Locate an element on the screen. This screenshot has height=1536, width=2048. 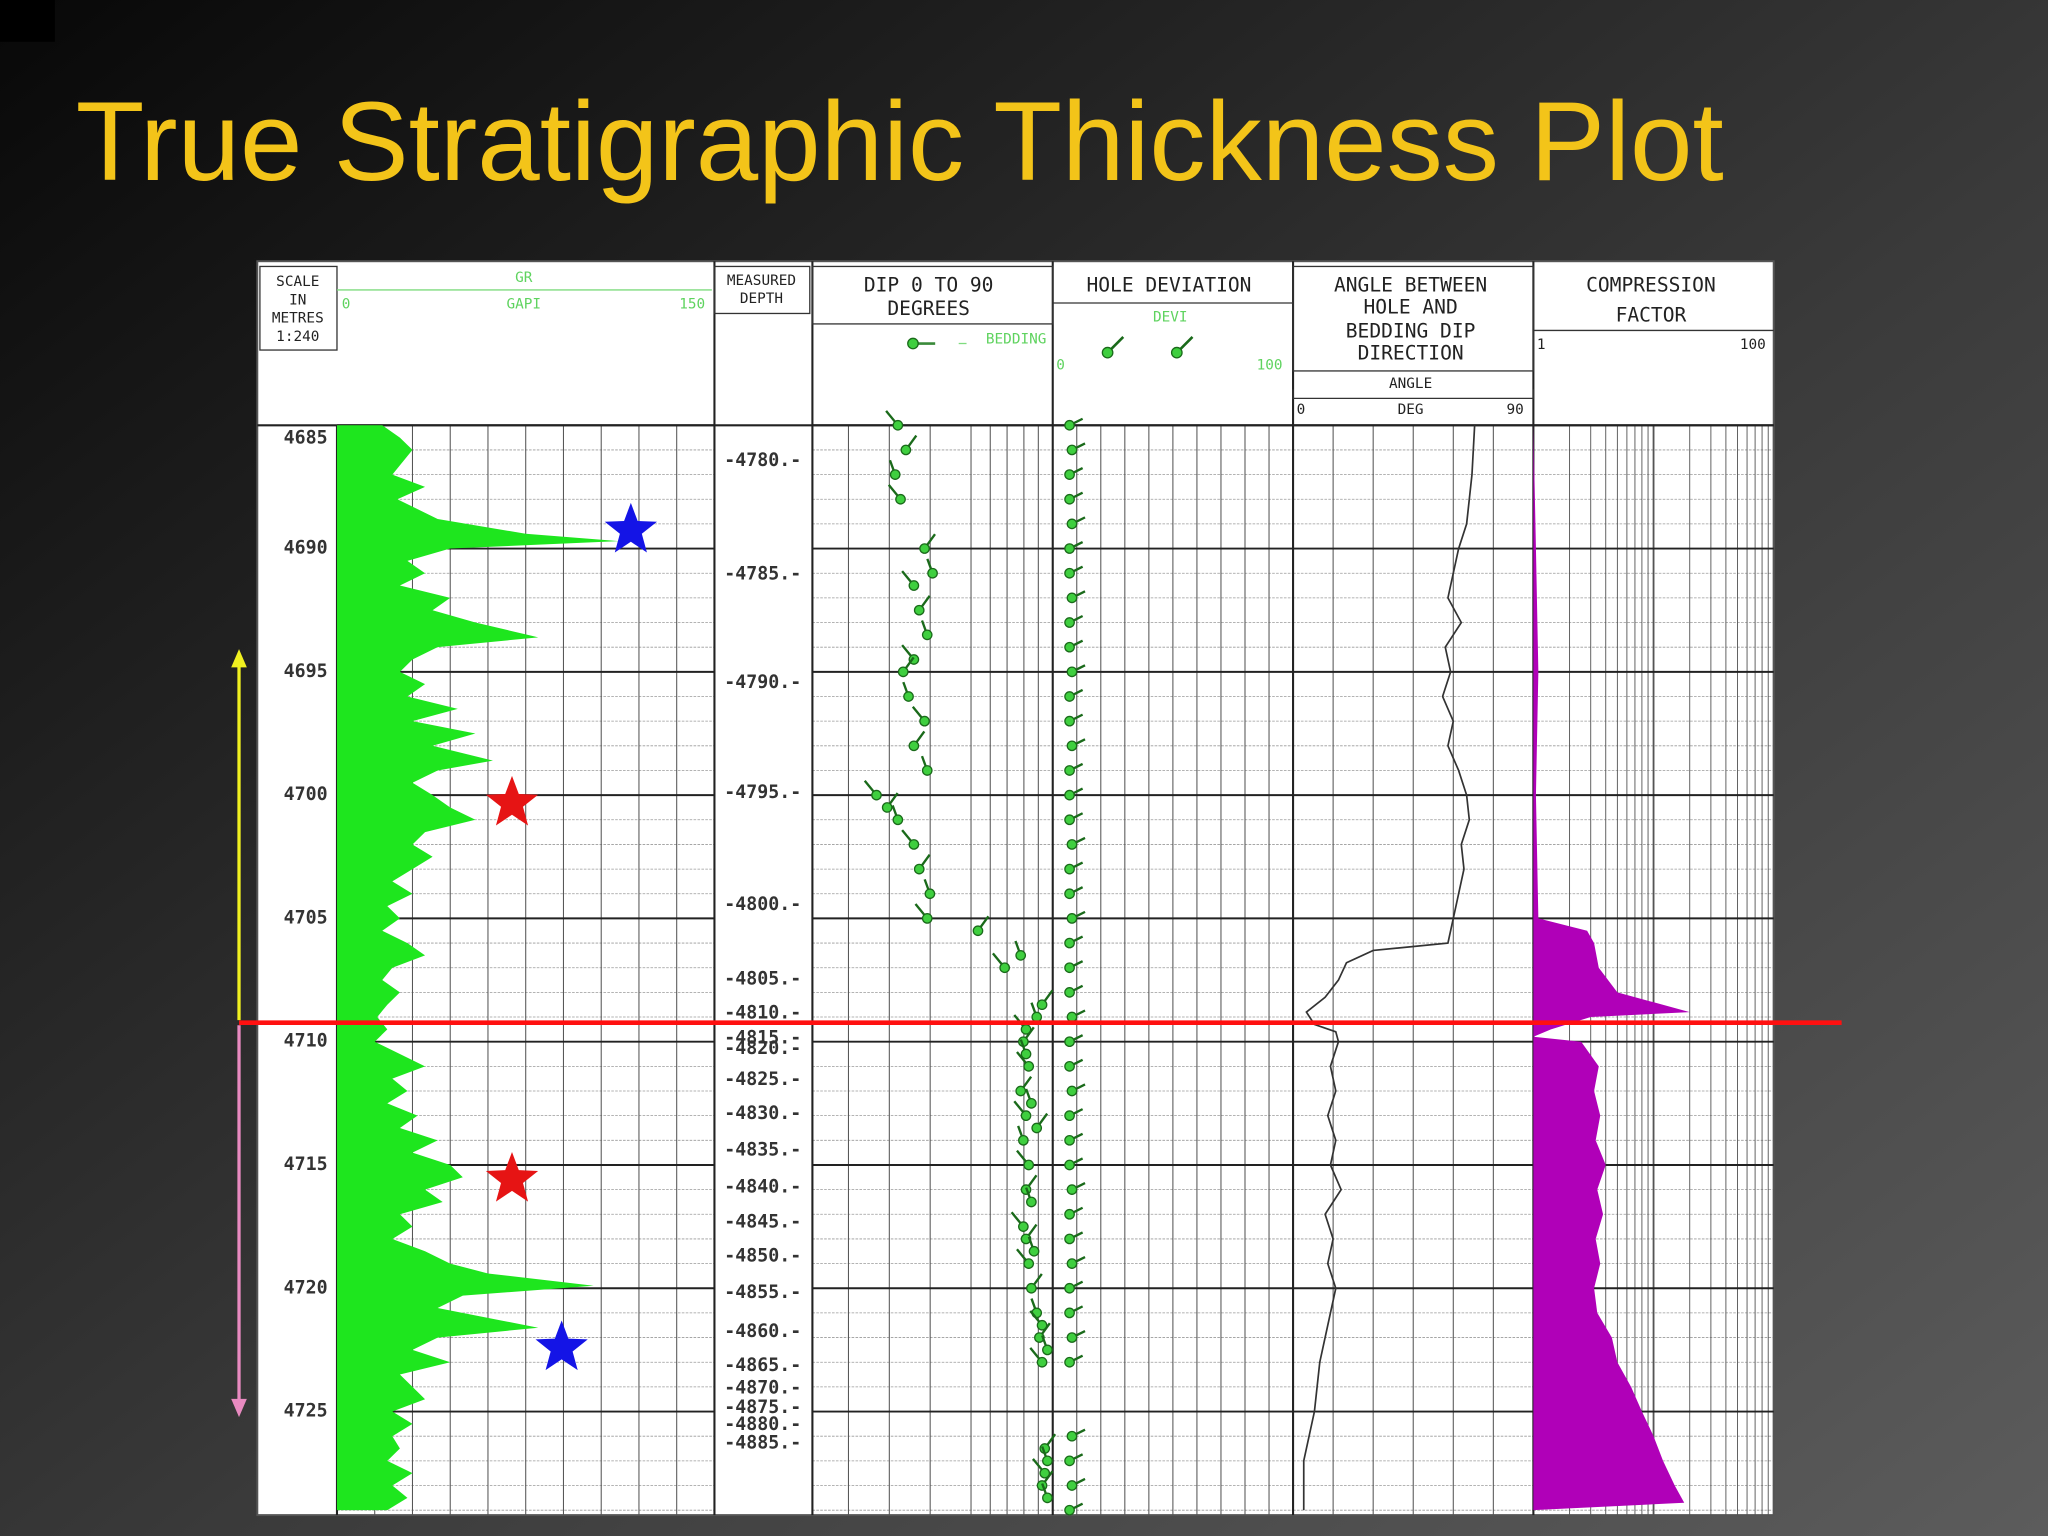
depth-tick-label: 4685 is located at coordinates (306, 437).